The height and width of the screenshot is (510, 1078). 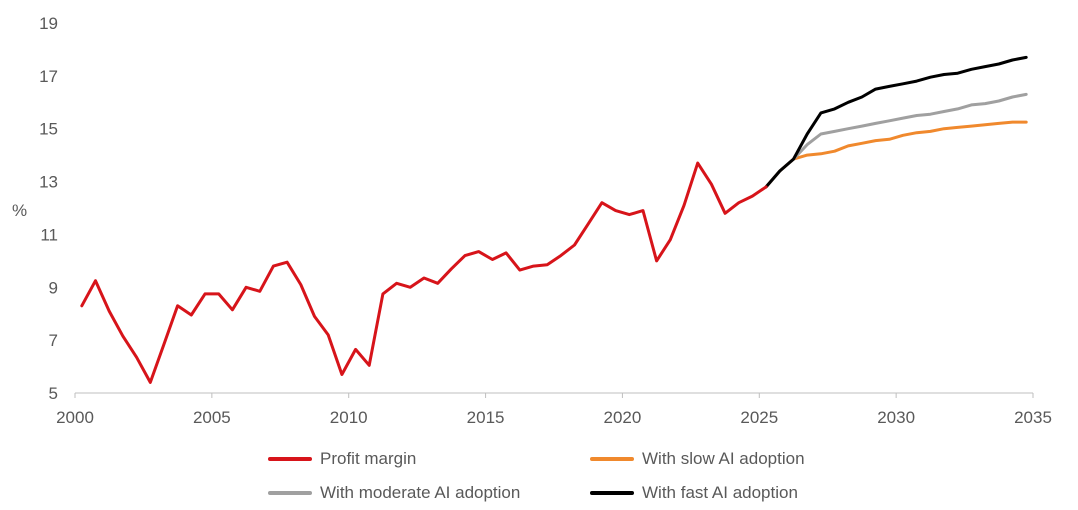 I want to click on legend-swatch-slow-ai, so click(x=612, y=459).